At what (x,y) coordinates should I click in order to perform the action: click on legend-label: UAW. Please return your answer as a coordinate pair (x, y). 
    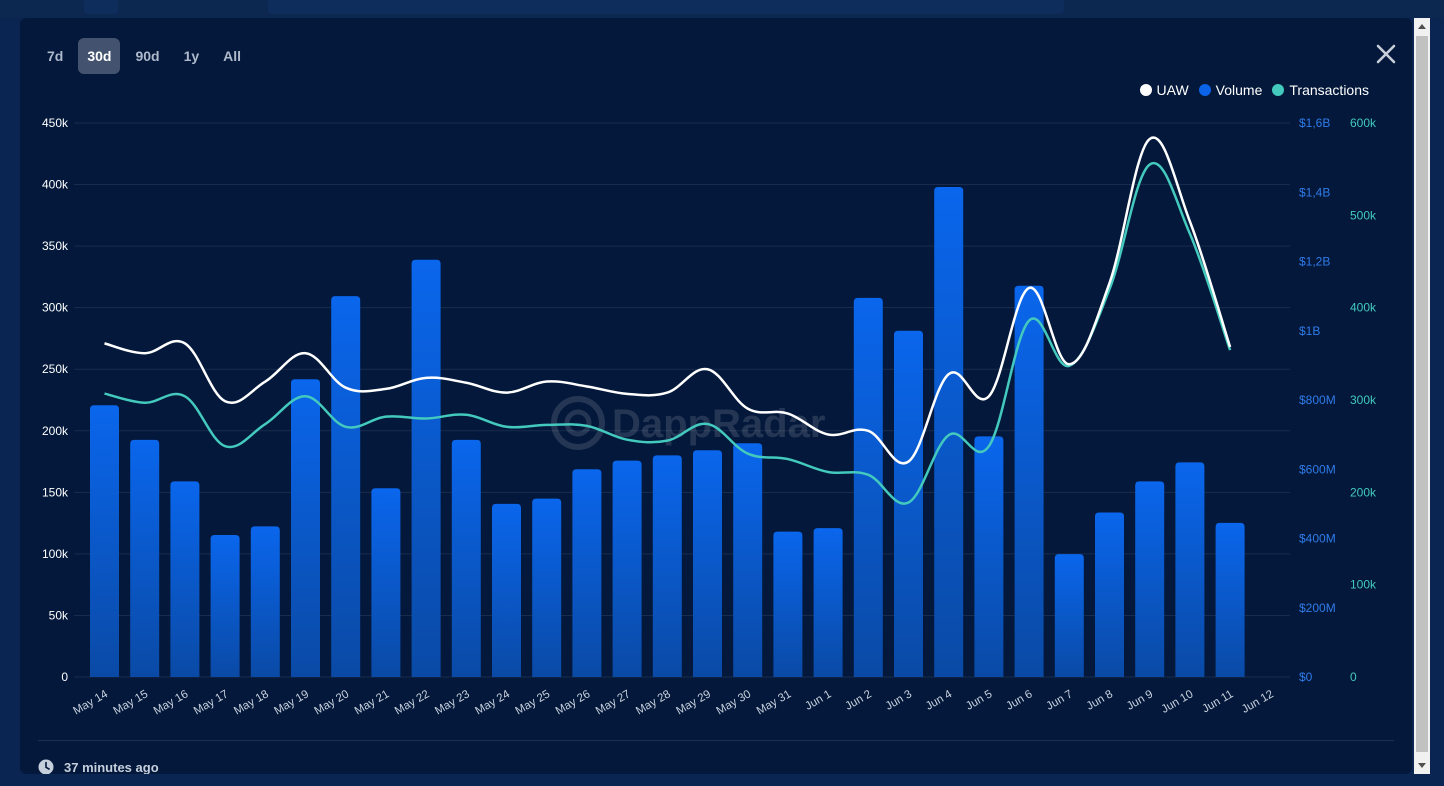
    Looking at the image, I should click on (1172, 90).